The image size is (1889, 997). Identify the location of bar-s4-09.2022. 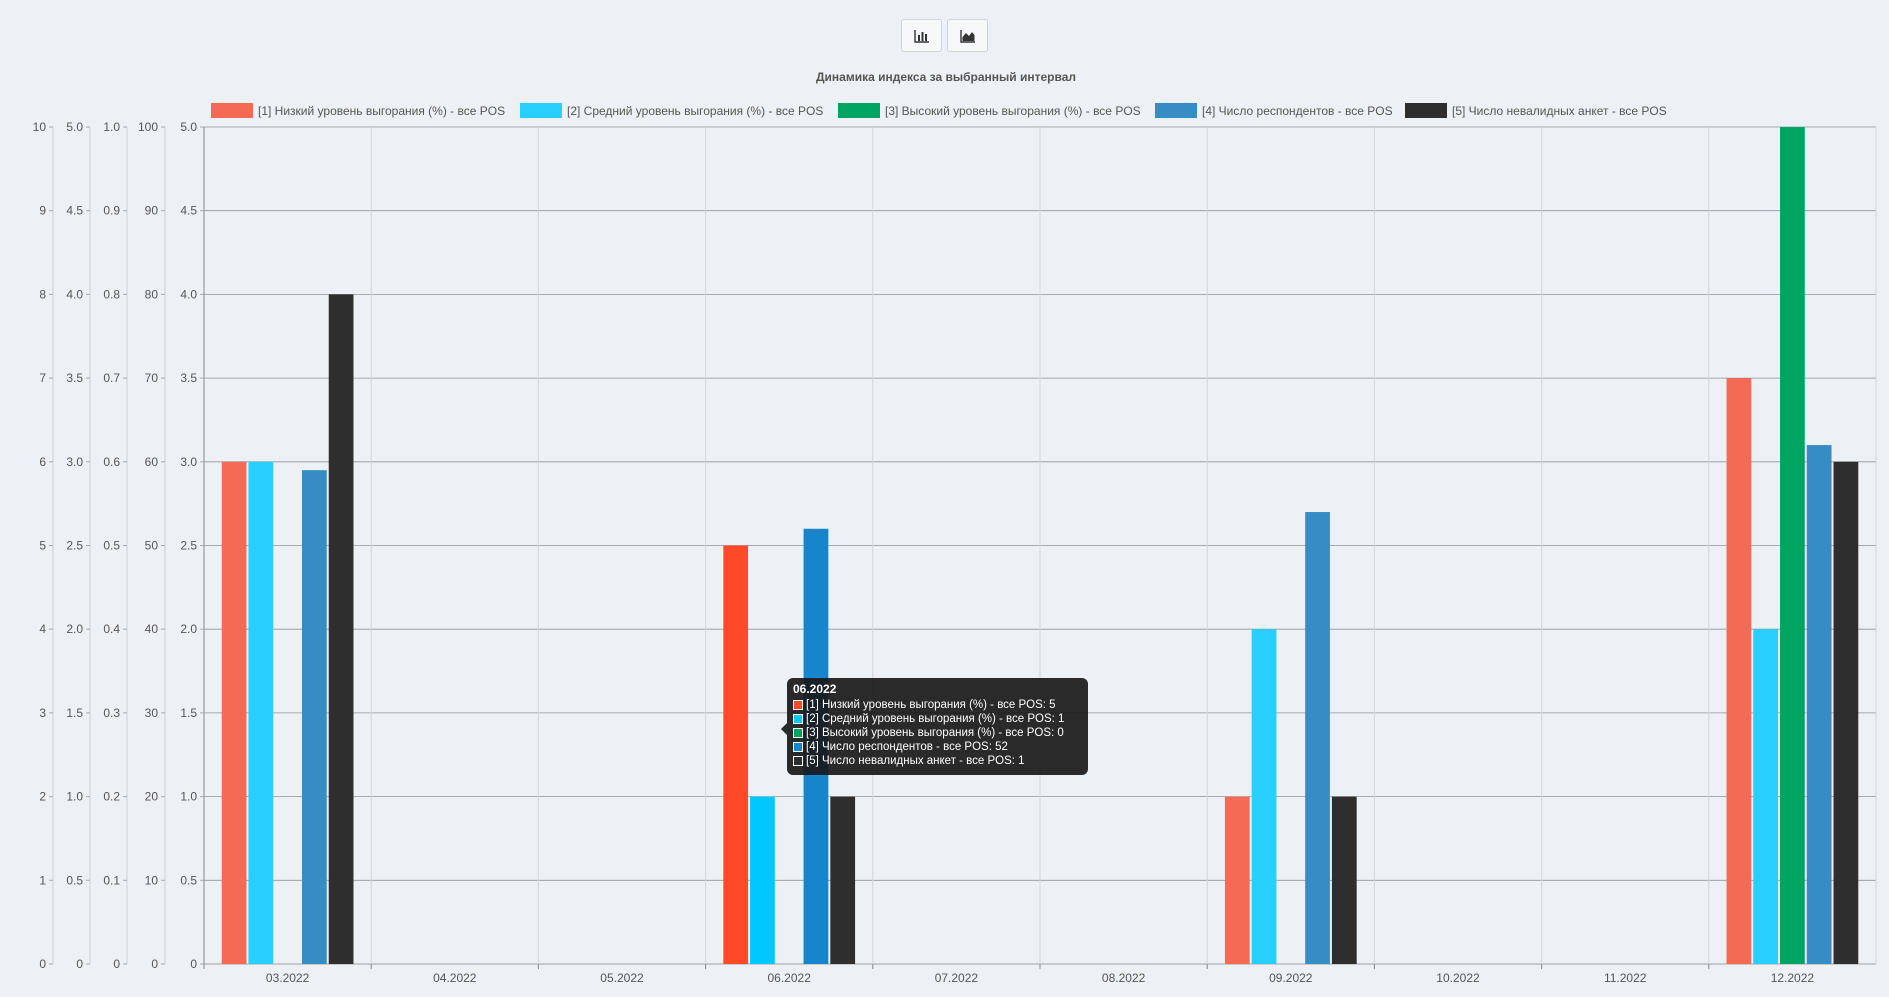
(1317, 738).